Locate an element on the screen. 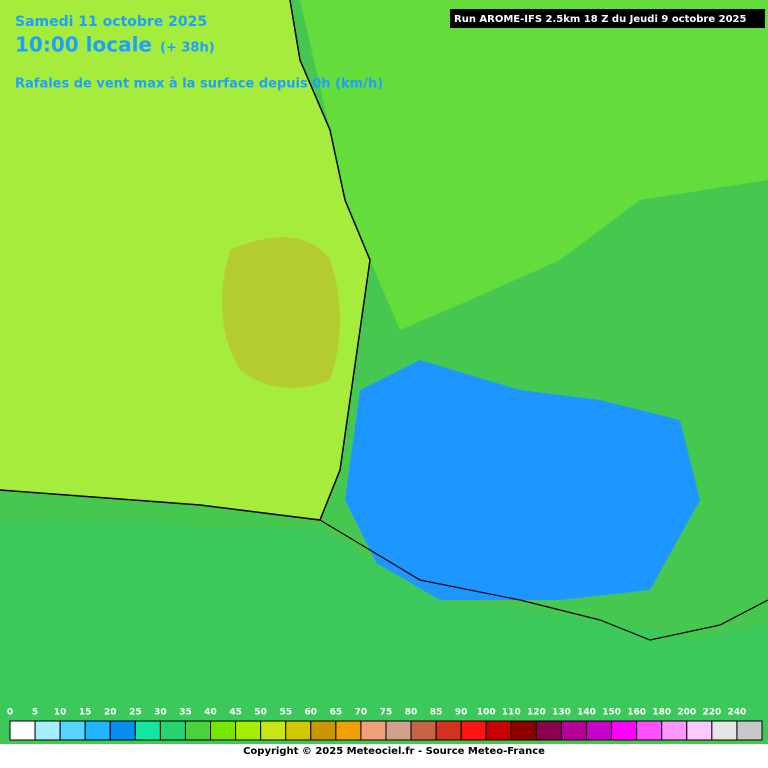 The height and width of the screenshot is (768, 768). legend-label: 130 is located at coordinates (561, 713).